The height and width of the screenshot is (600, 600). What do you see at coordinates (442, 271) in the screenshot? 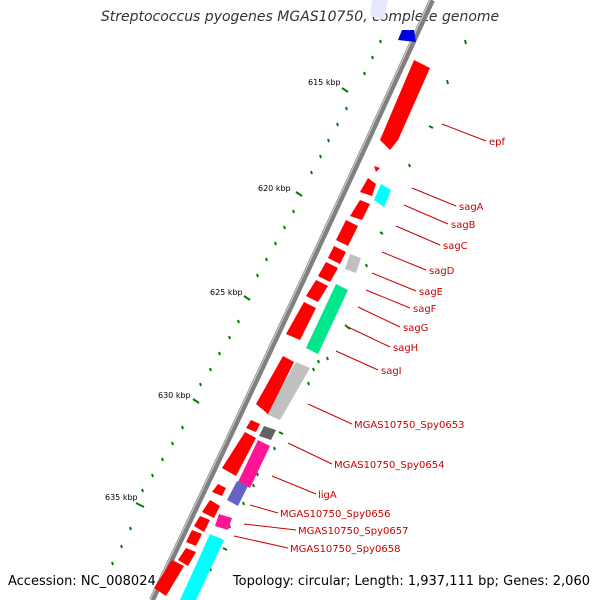
I see `gene-label-sagd: sagD` at bounding box center [442, 271].